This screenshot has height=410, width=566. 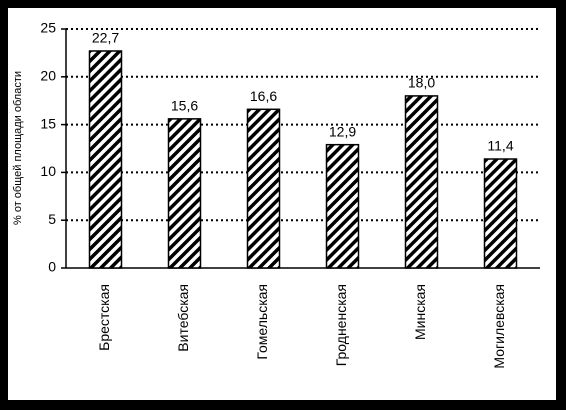 I want to click on value-label: 12,9, so click(x=342, y=131).